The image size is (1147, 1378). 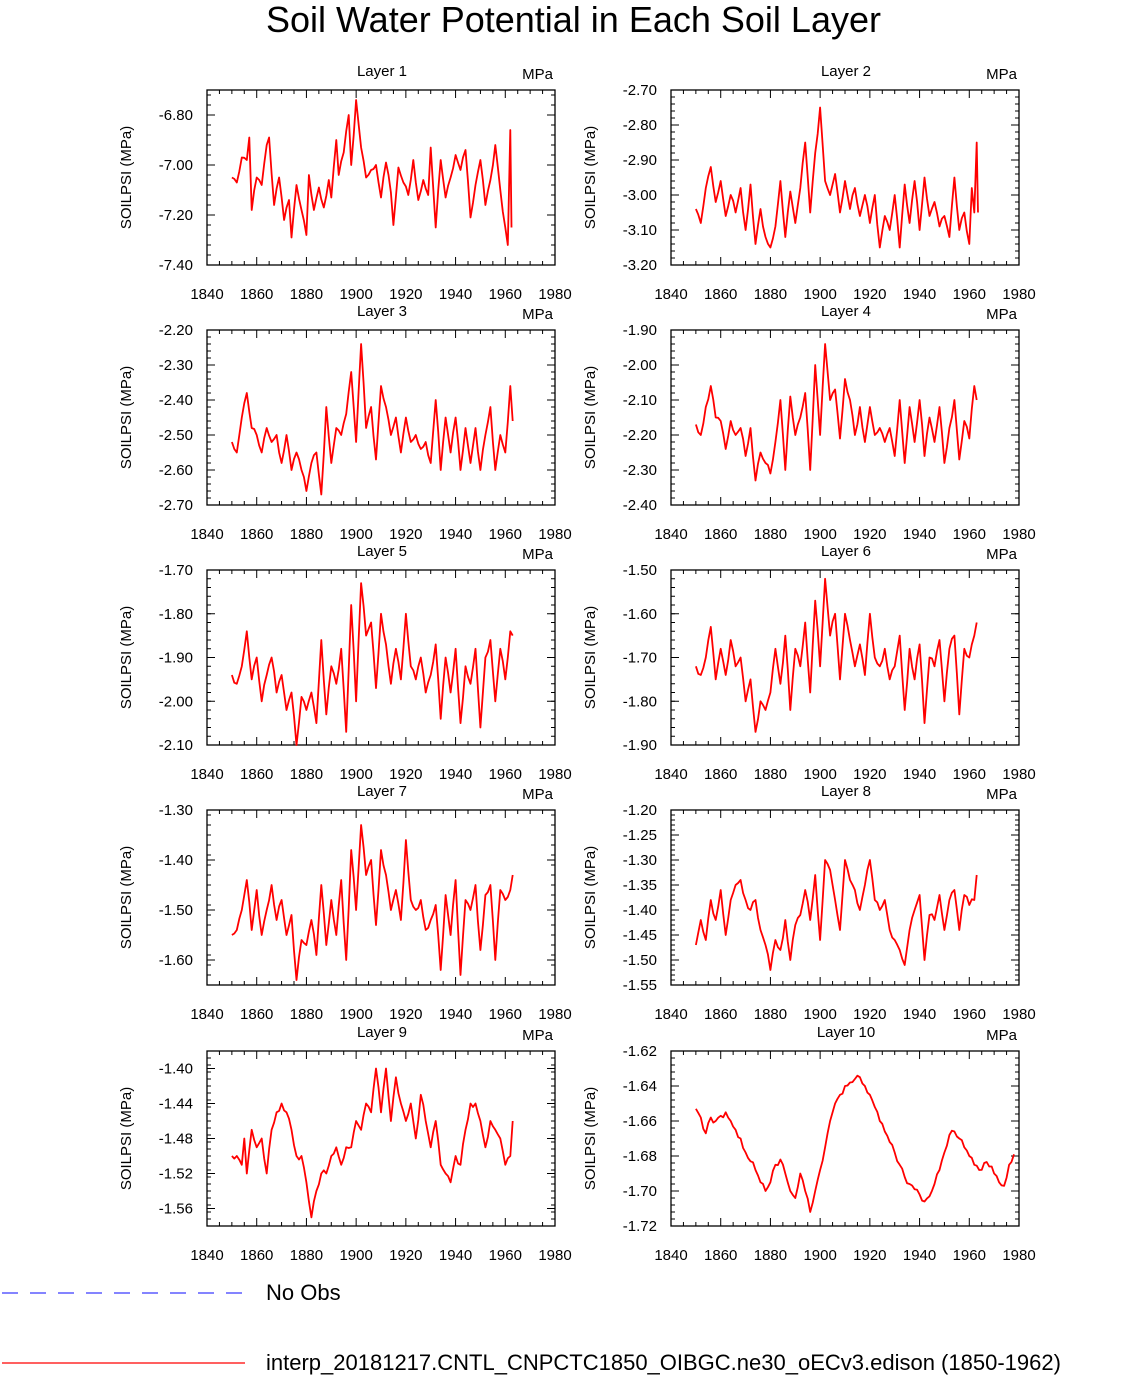 I want to click on y-tick-label: -1.60, so click(x=640, y=614).